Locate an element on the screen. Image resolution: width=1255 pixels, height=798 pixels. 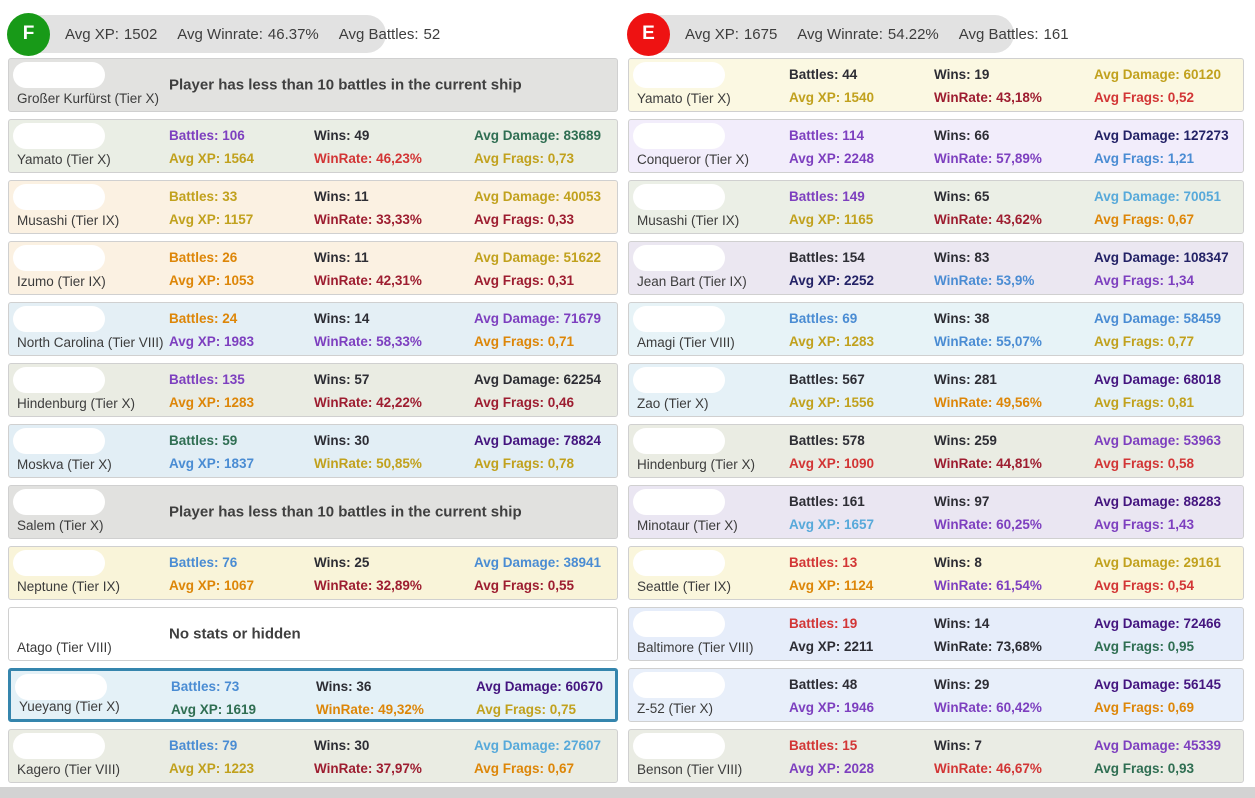
stat-wins: Wins: 38 is located at coordinates (962, 318).